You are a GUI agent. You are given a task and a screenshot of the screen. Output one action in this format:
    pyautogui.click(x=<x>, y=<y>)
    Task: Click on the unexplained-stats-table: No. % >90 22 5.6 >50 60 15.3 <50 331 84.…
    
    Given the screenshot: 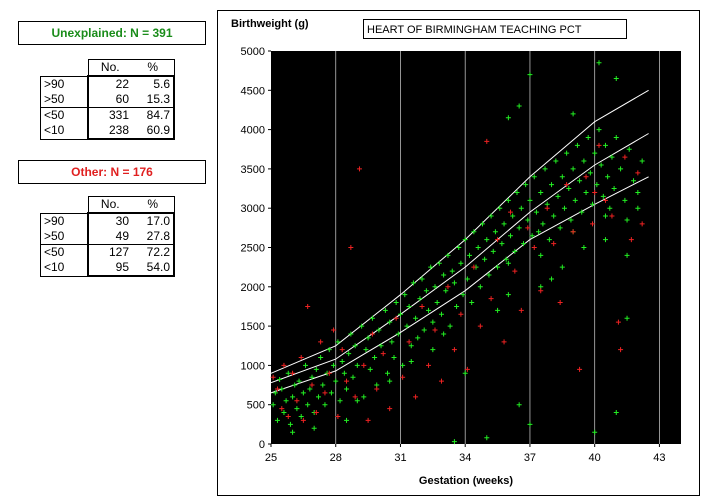 What is the action you would take?
    pyautogui.click(x=107, y=99)
    